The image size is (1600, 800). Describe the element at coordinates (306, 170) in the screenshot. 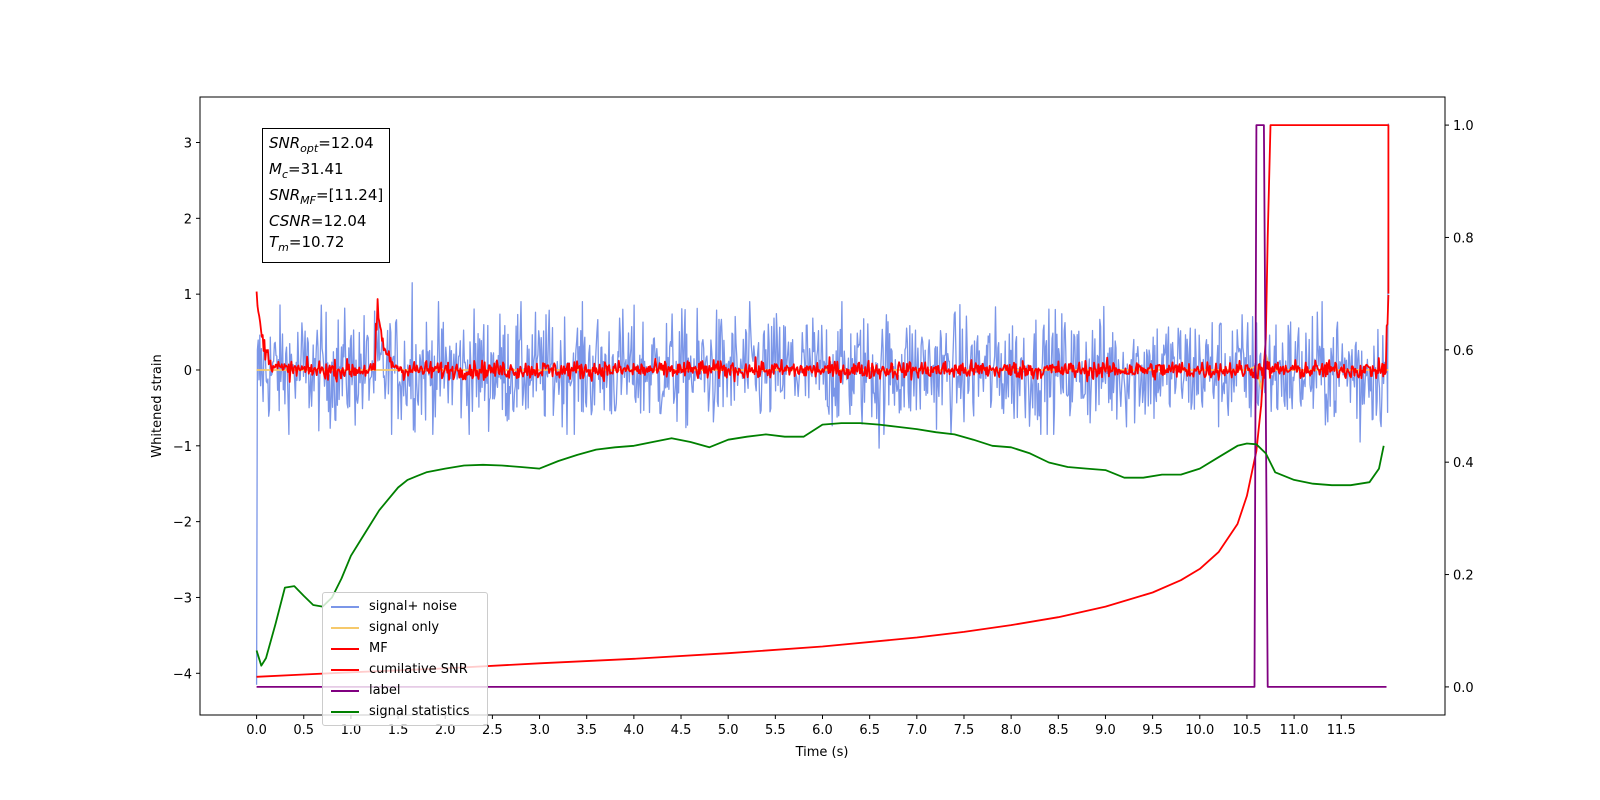

I see `annotation-mc: Mc=31.41` at that location.